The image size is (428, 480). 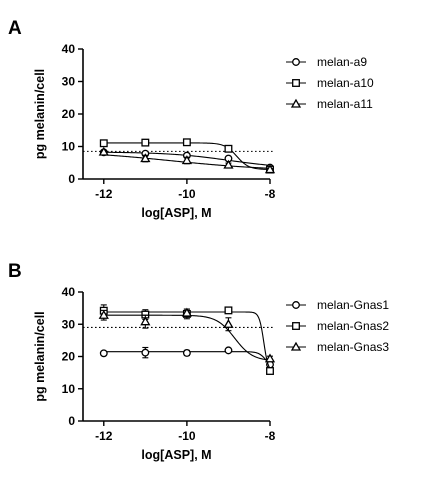 I want to click on legend-label: melan-a11, so click(x=345, y=104).